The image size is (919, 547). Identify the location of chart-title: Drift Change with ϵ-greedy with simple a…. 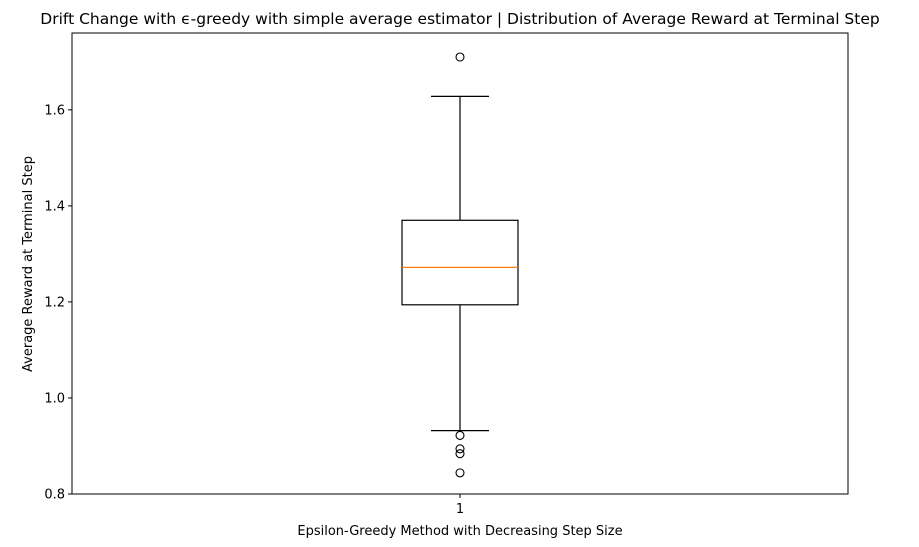
(459, 19).